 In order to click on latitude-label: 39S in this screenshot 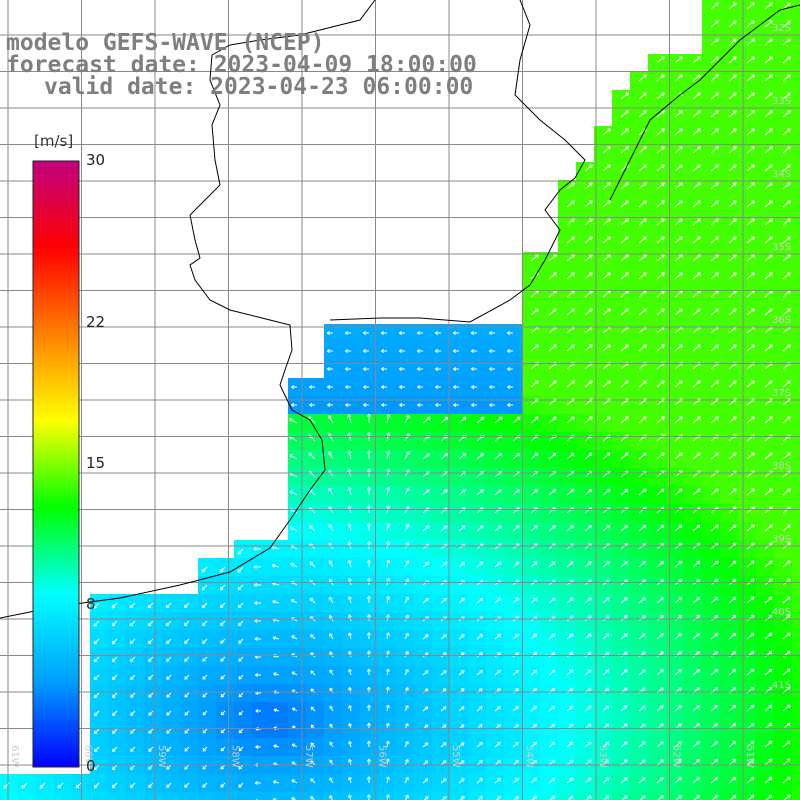, I will do `click(781, 539)`.